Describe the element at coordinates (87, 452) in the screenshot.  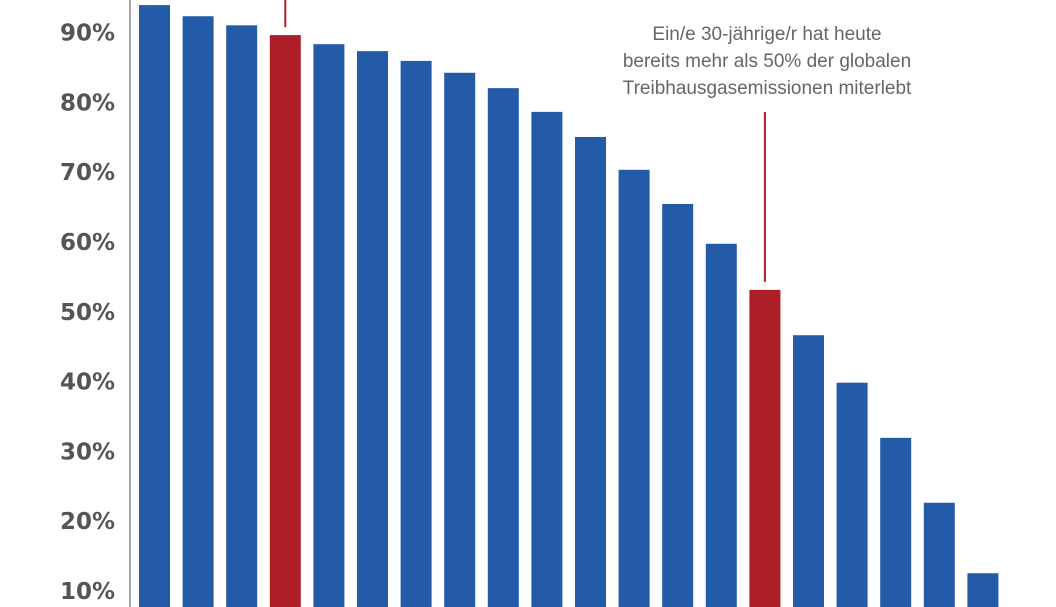
I see `y-tick-label: 30%` at that location.